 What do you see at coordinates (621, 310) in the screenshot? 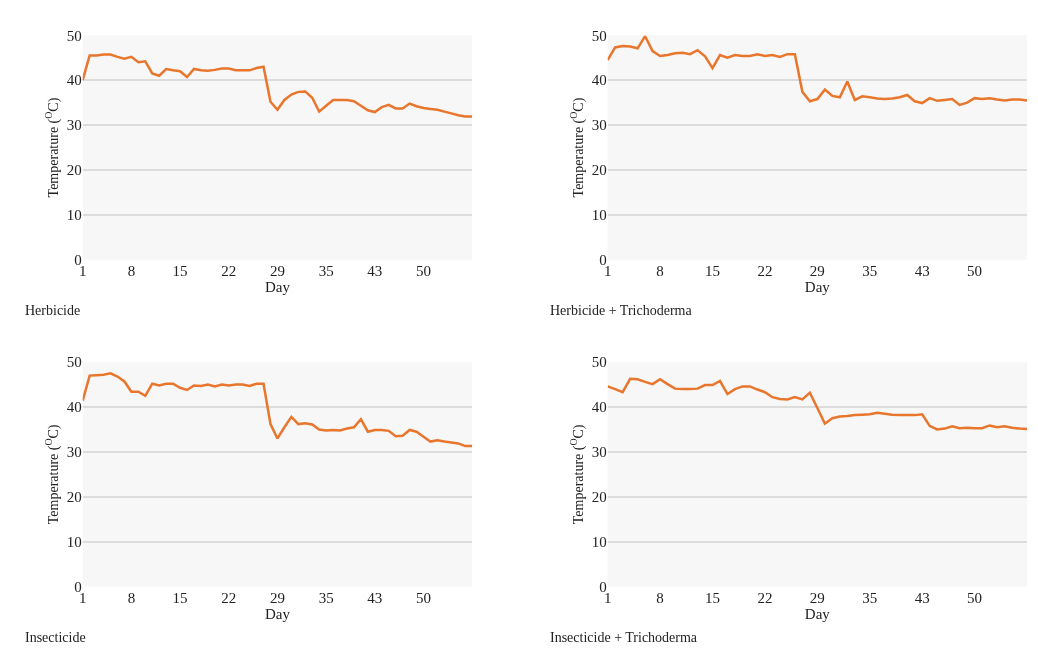
I see `text: Herbicide + Trichoderma` at bounding box center [621, 310].